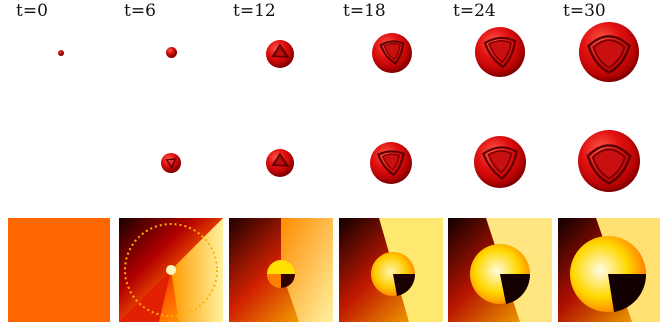  What do you see at coordinates (280, 163) in the screenshot?
I see `sphere-row2-t12` at bounding box center [280, 163].